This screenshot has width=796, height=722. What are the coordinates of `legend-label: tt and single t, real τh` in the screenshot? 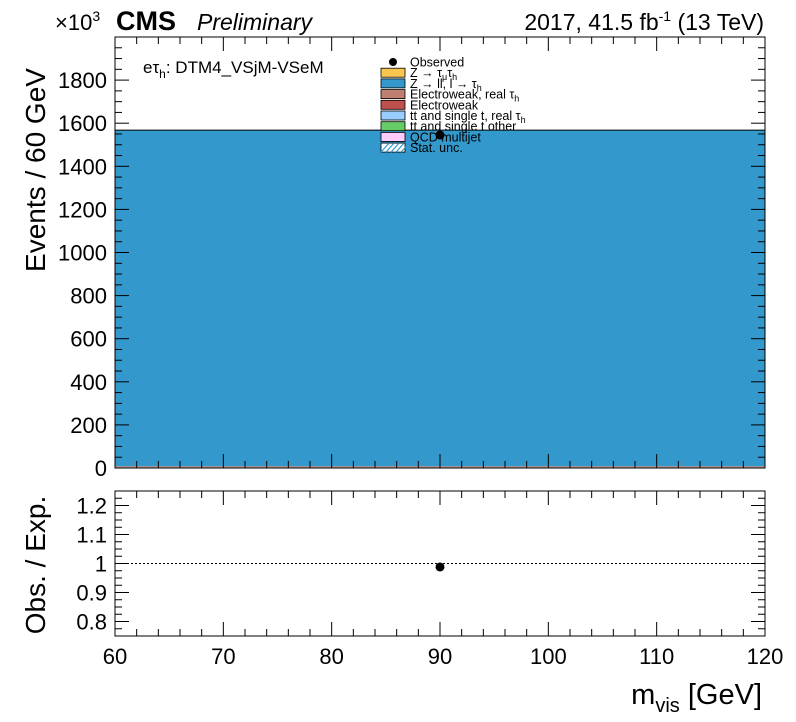 It's located at (468, 117).